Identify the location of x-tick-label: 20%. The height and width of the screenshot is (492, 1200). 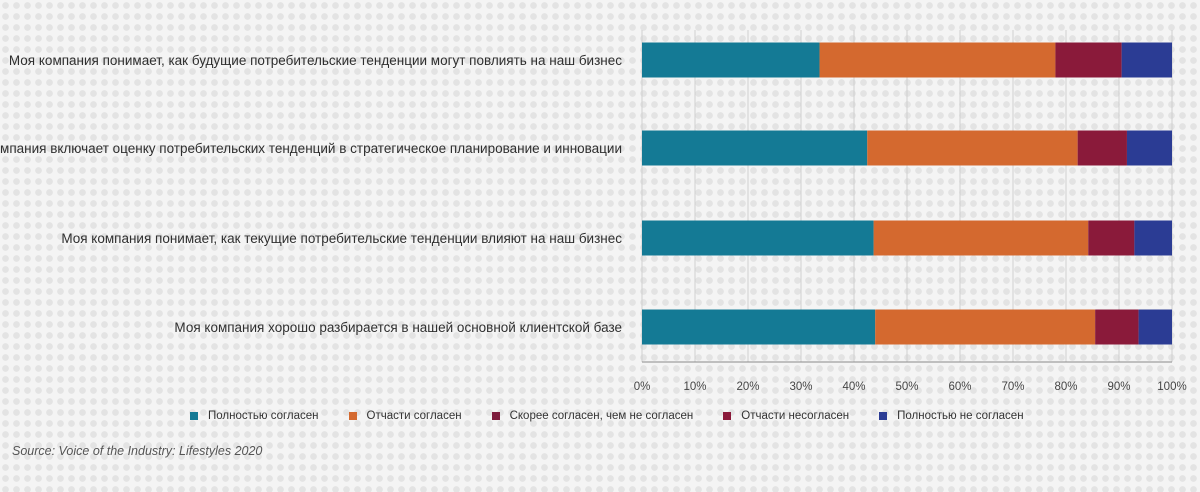
(747, 387).